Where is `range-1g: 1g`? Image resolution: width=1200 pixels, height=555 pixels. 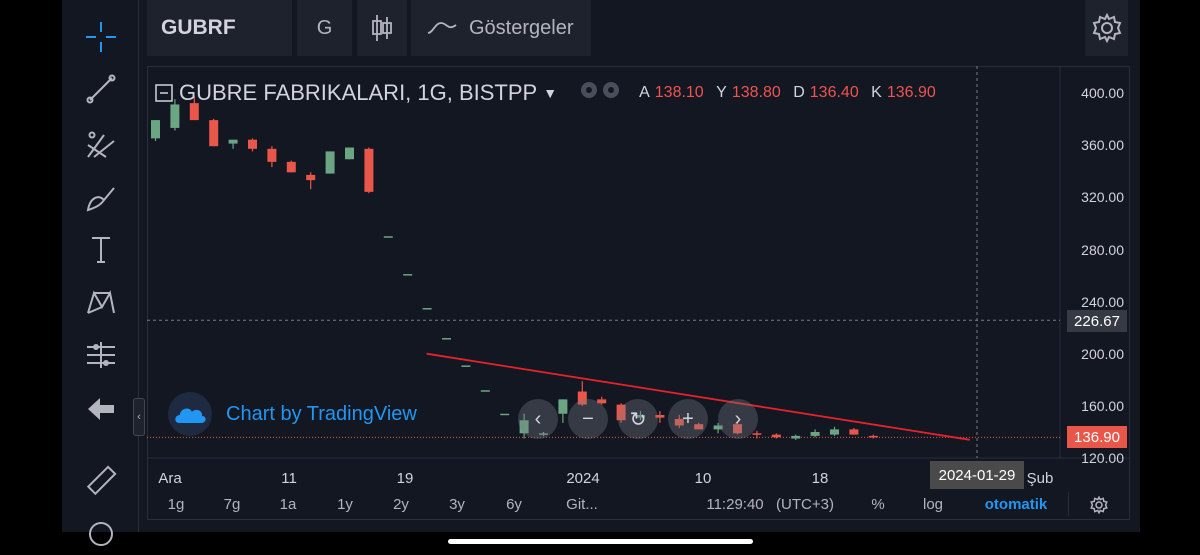
range-1g: 1g is located at coordinates (176, 504).